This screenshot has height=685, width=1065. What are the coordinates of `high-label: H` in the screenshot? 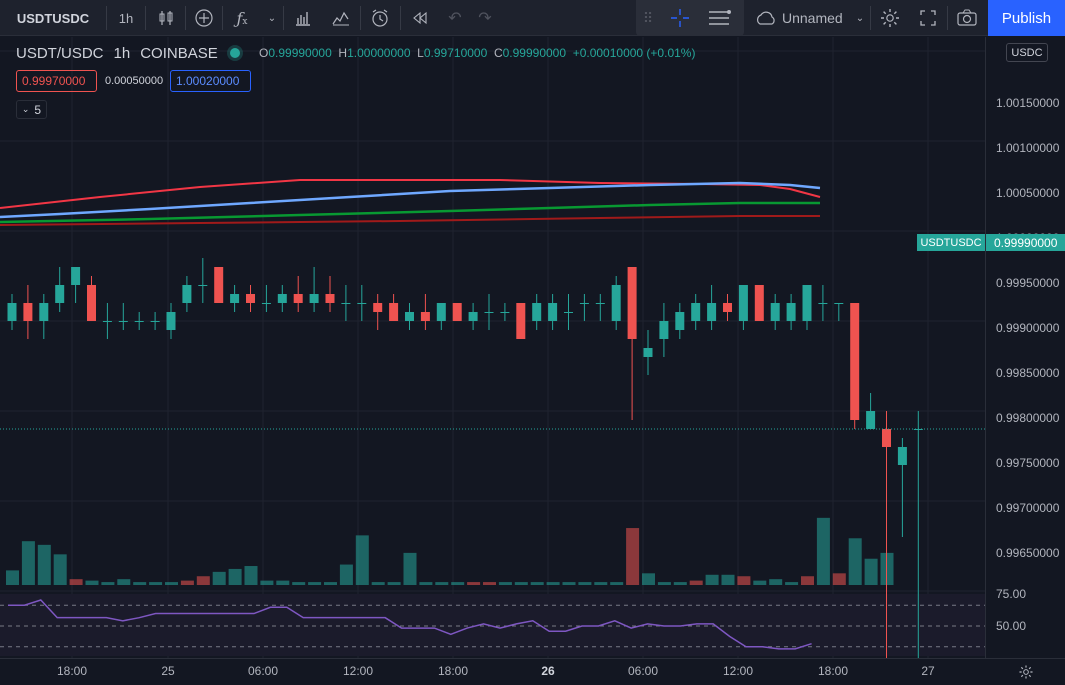 It's located at (343, 53).